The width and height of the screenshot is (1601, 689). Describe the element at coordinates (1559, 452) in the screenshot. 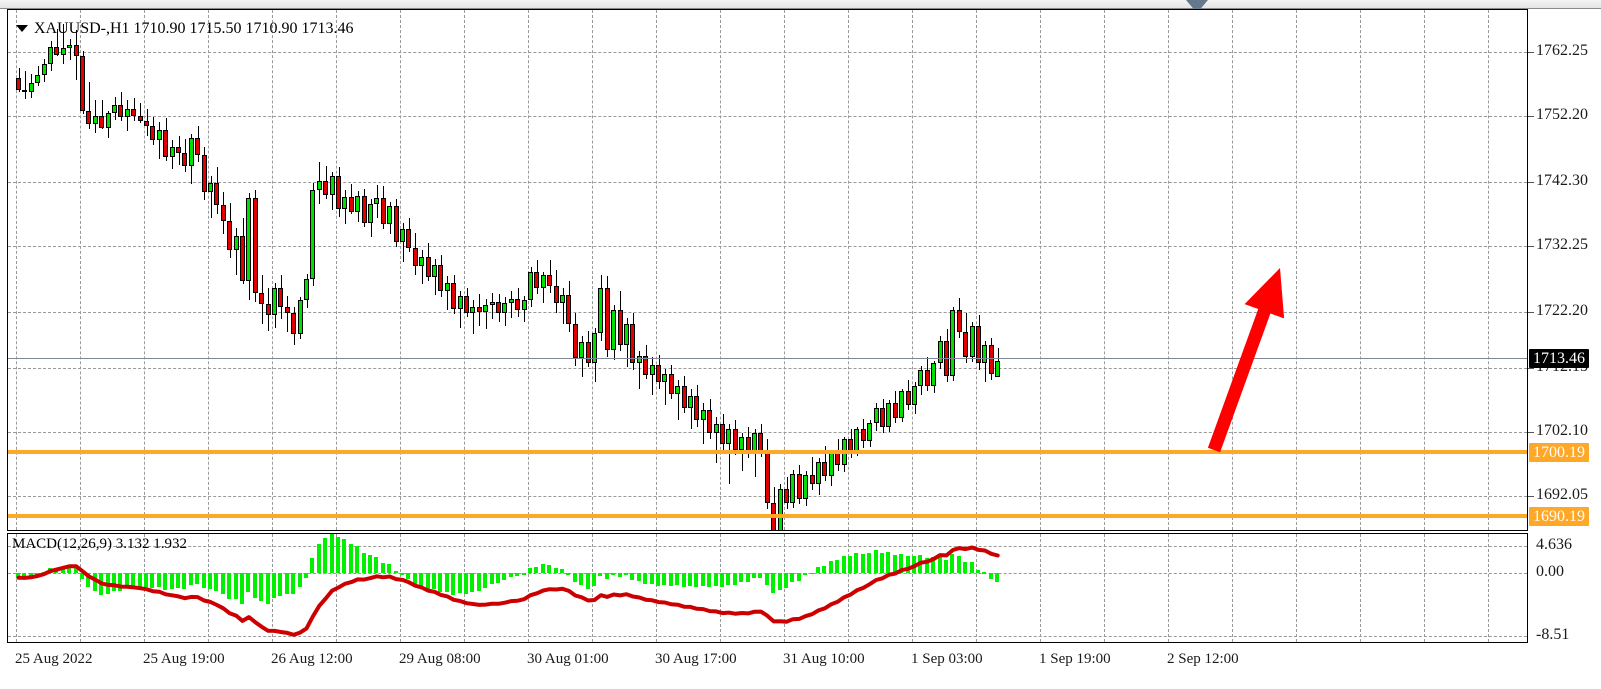

I see `level-price-badge: 1700.19` at that location.